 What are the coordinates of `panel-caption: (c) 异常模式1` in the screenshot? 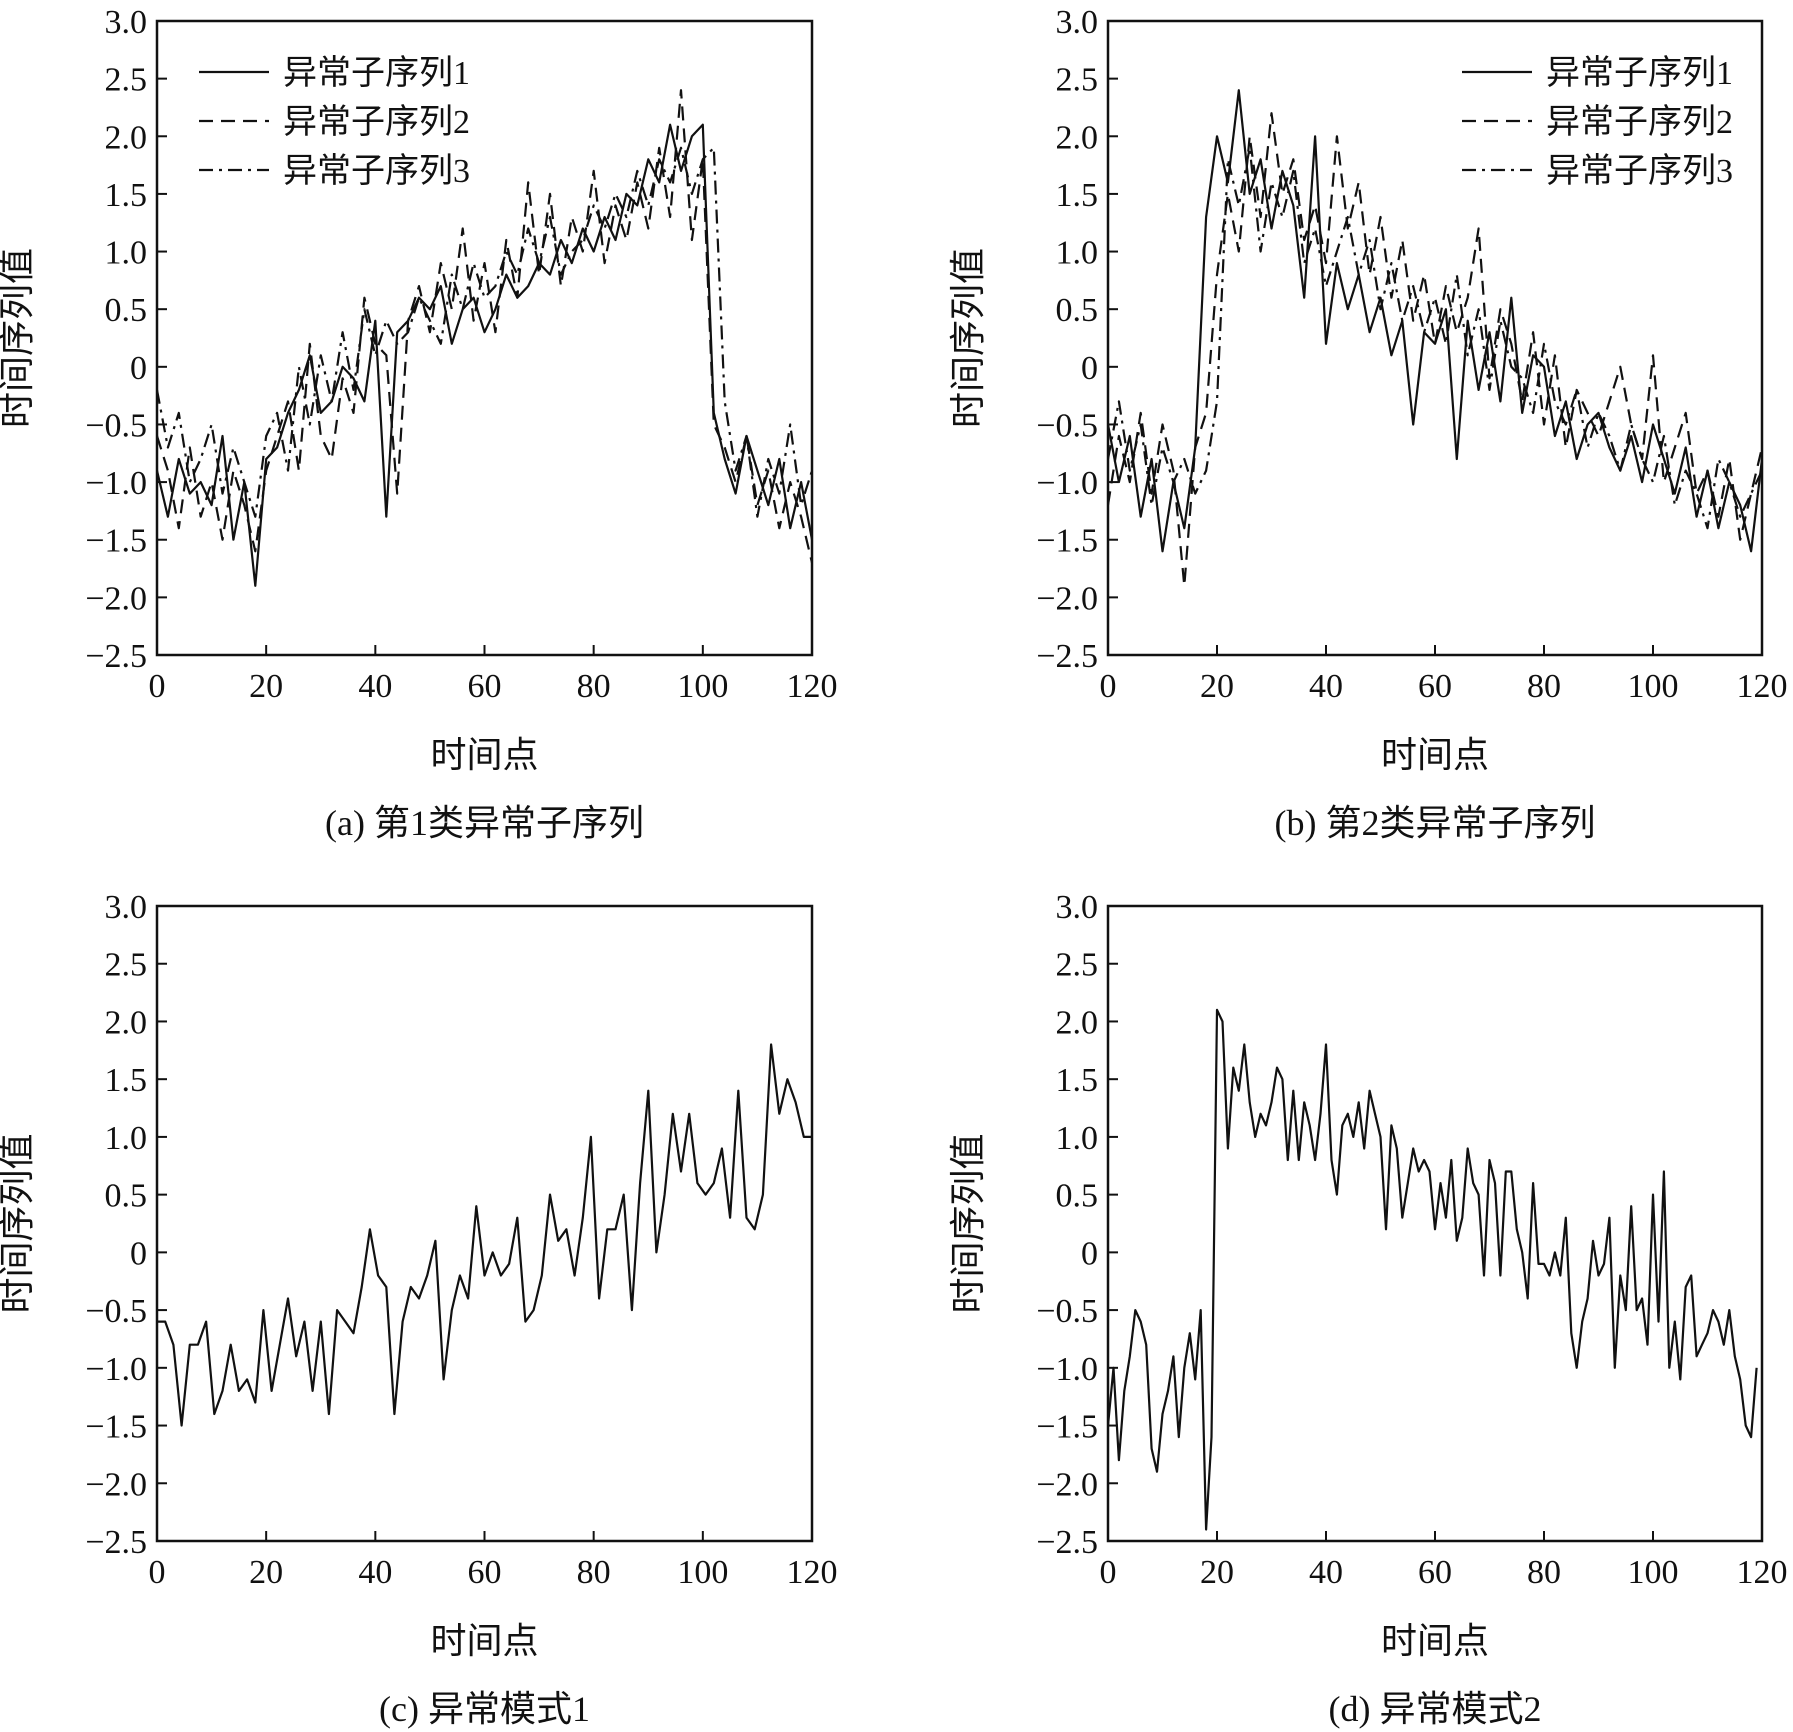 It's located at (484, 1709).